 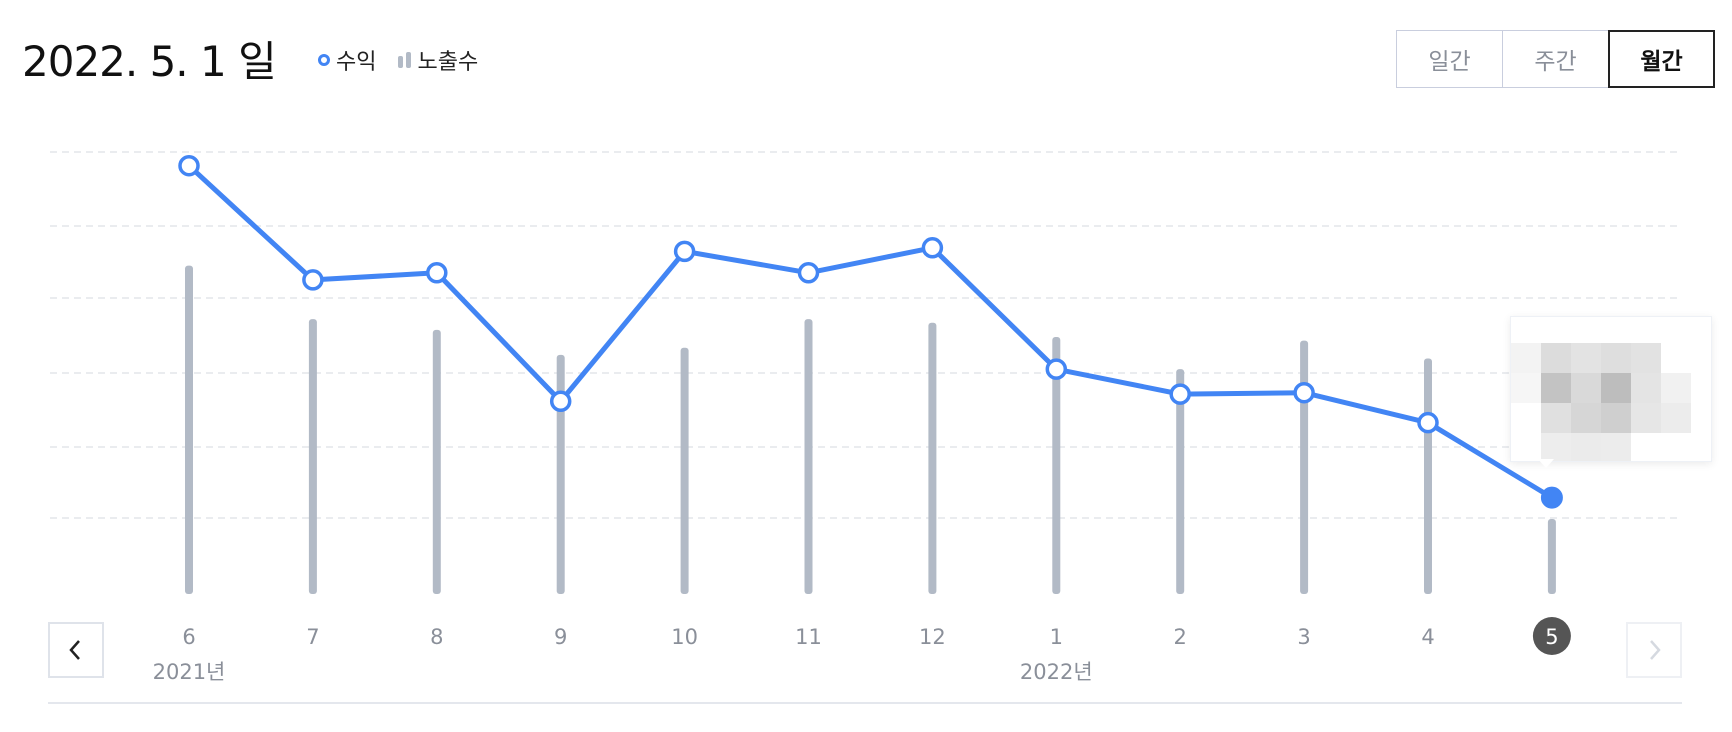 I want to click on x-tick-label-9: 9, so click(x=560, y=637).